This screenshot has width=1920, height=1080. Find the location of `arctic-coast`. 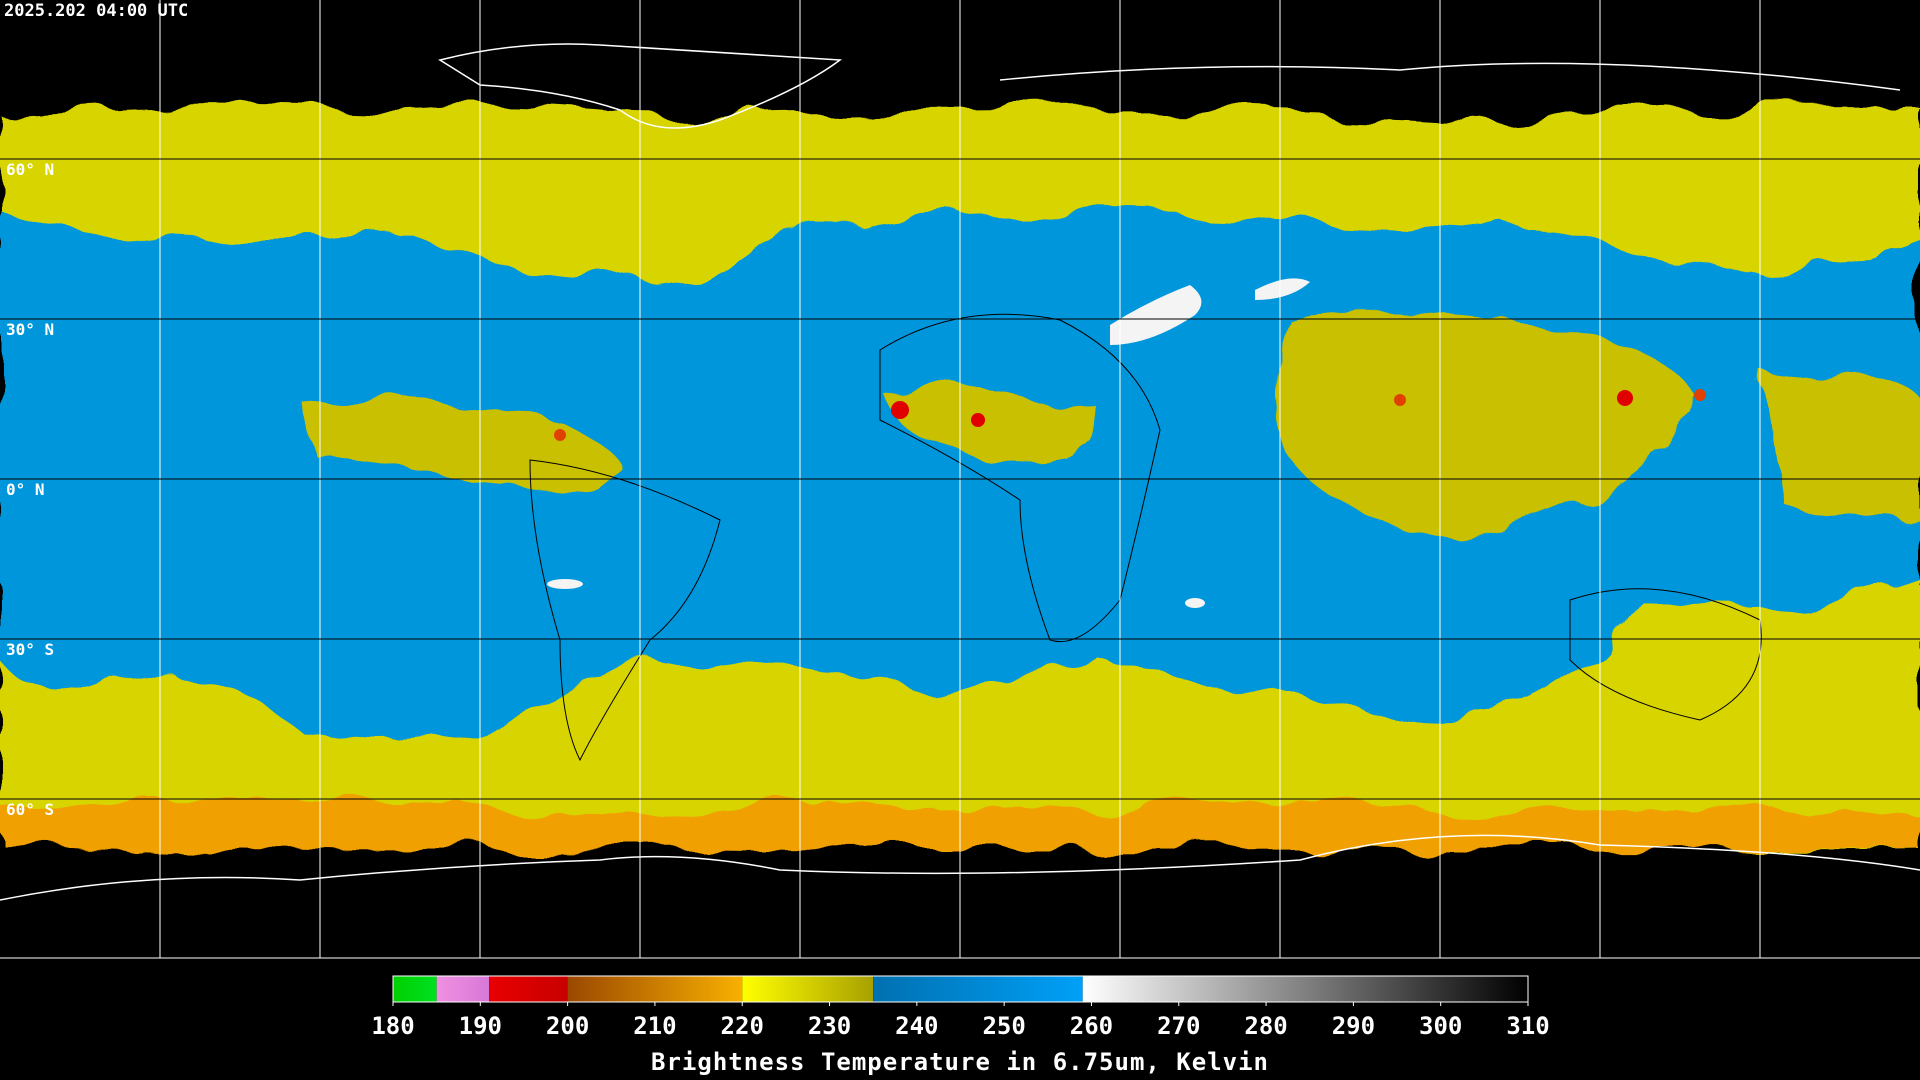

arctic-coast is located at coordinates (1450, 76).